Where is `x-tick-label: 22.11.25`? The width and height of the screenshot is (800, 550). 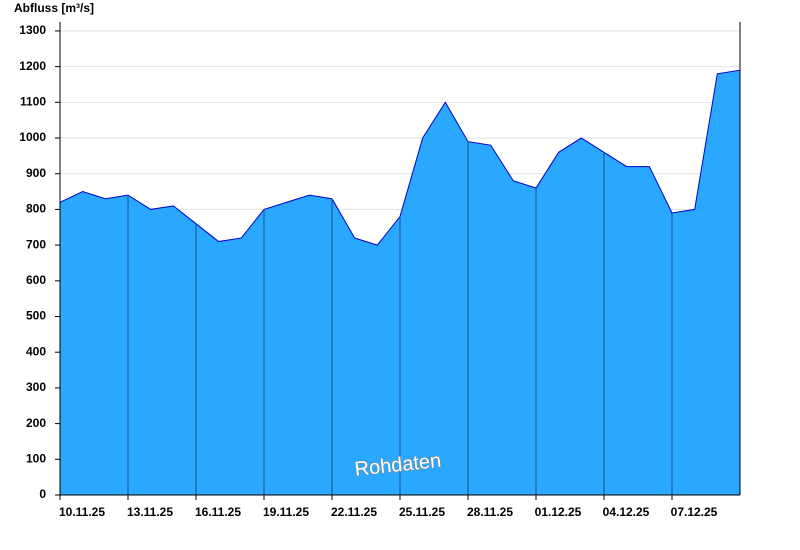
x-tick-label: 22.11.25 is located at coordinates (354, 512).